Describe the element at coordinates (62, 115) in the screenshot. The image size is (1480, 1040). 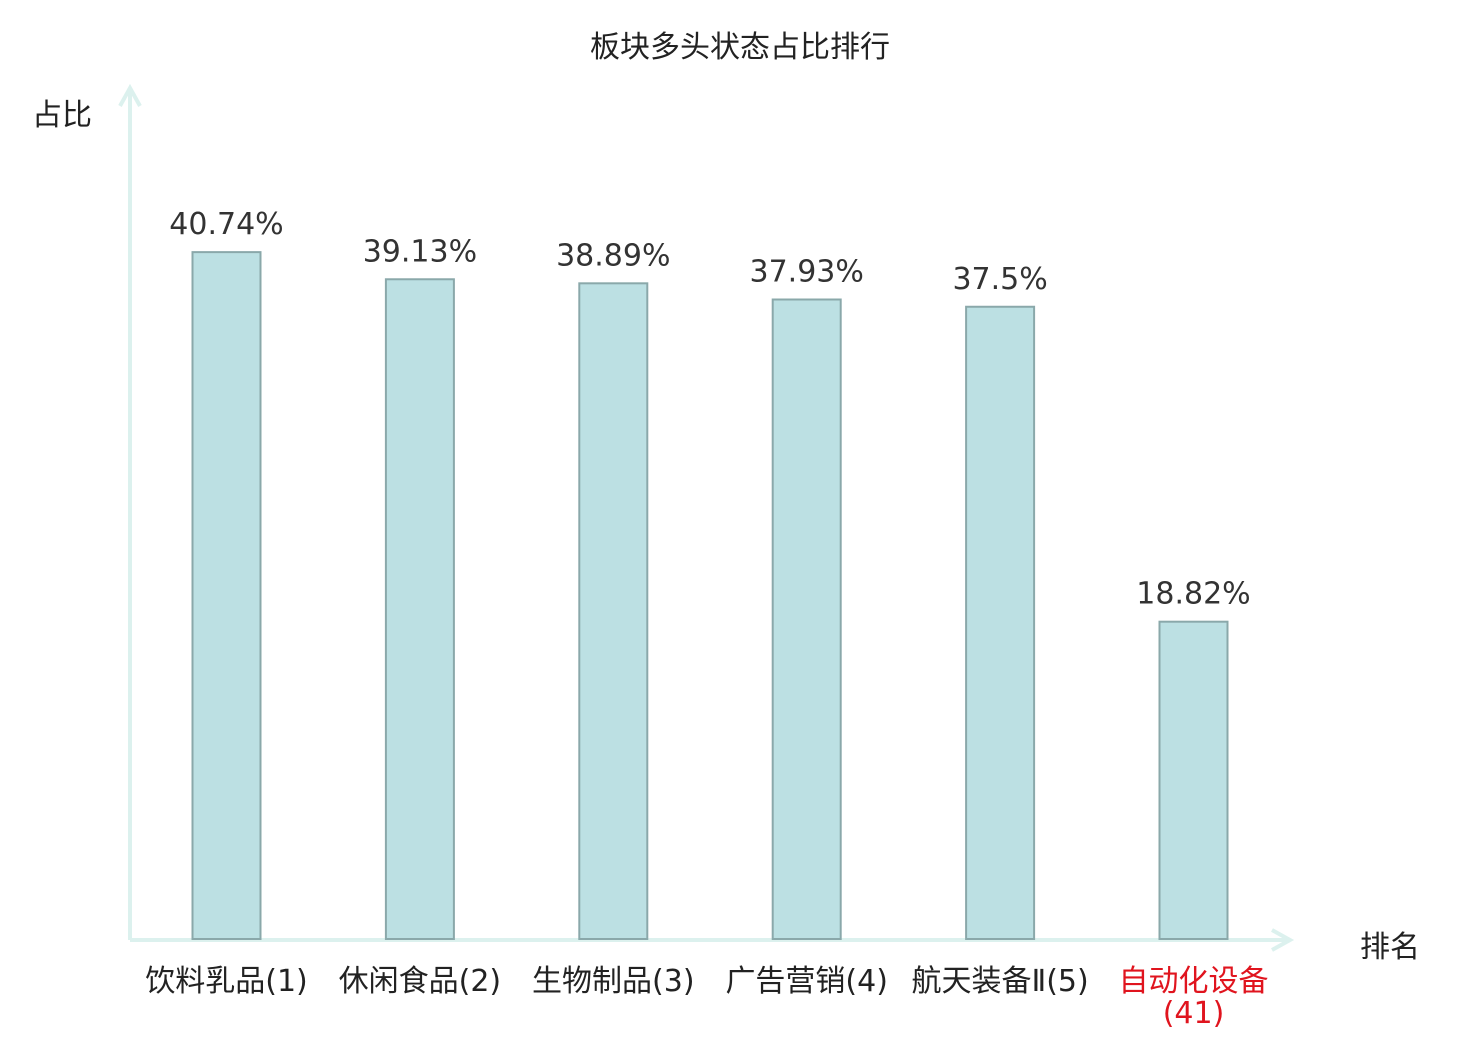
I see `y-axis-label: 占比` at that location.